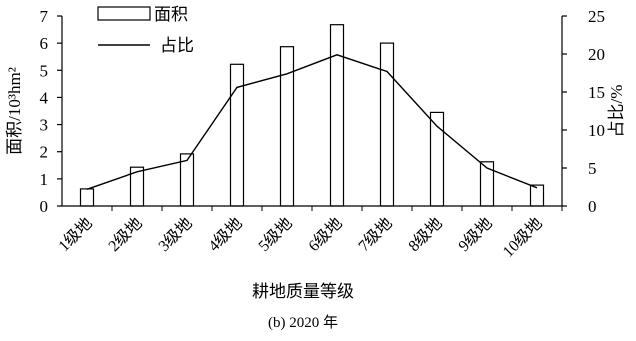  I want to click on x-tick-label: 5级地, so click(275, 234).